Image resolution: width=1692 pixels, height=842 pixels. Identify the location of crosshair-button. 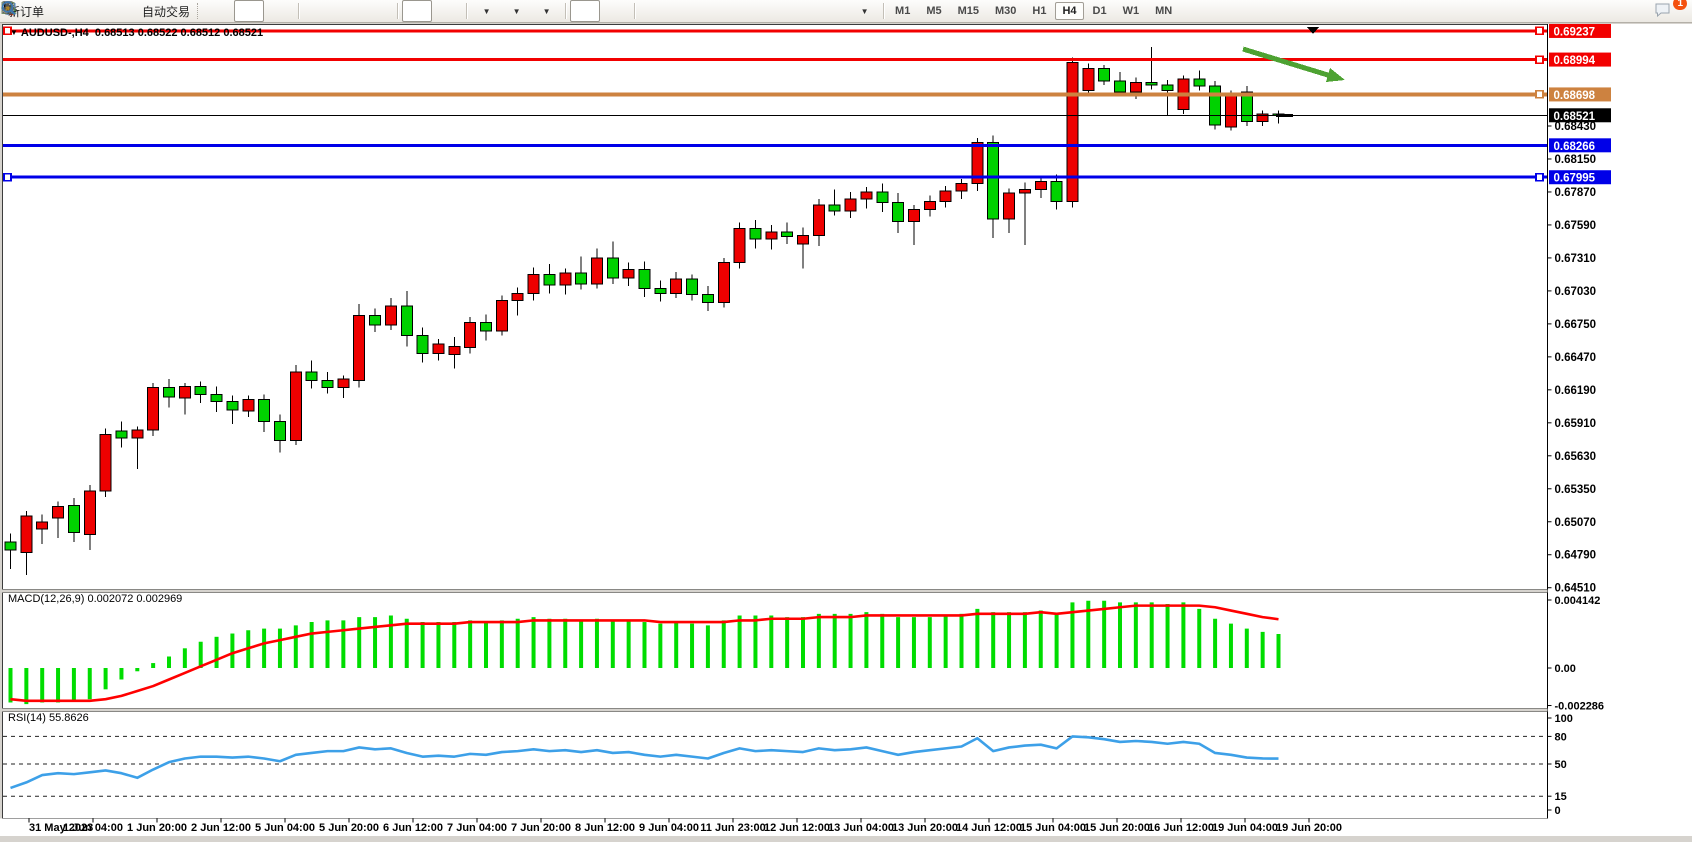
(316, 11).